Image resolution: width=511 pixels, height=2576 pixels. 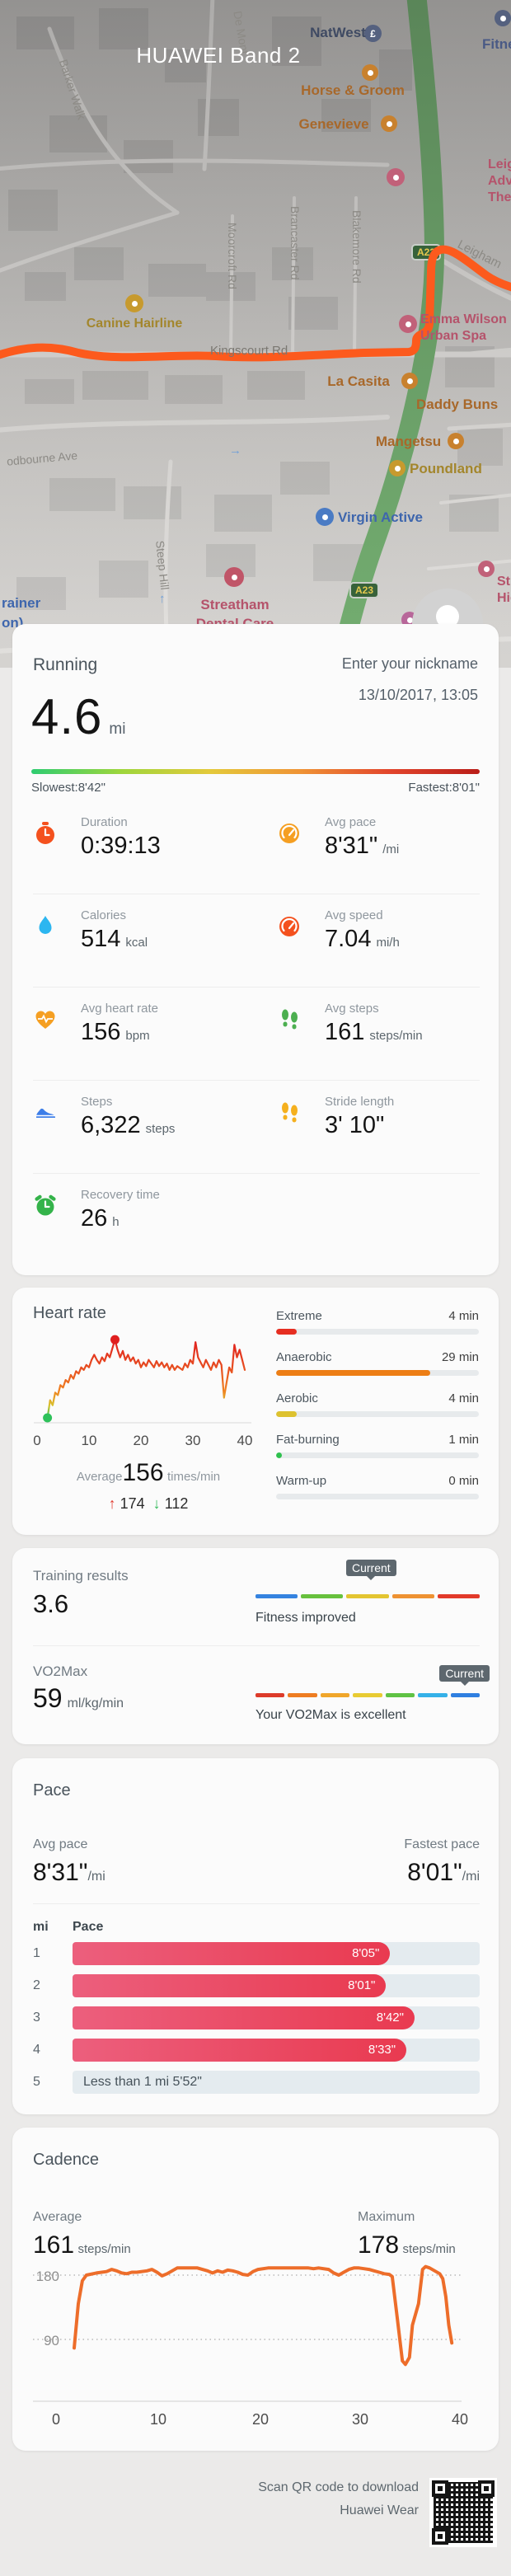 I want to click on zone-aerobic: Aerobic 4 min, so click(x=377, y=1404).